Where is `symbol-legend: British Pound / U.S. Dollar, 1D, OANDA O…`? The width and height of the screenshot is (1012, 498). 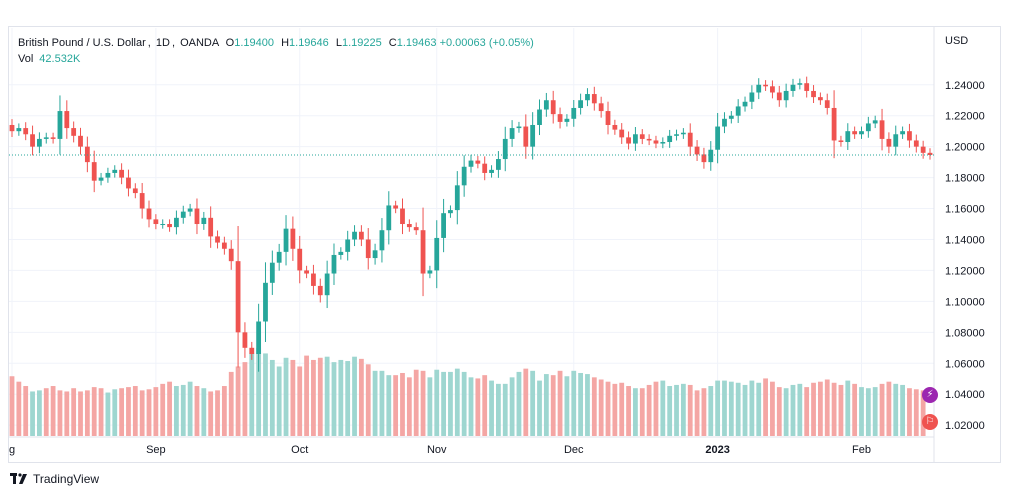
symbol-legend: British Pound / U.S. Dollar, 1D, OANDA O… is located at coordinates (276, 43).